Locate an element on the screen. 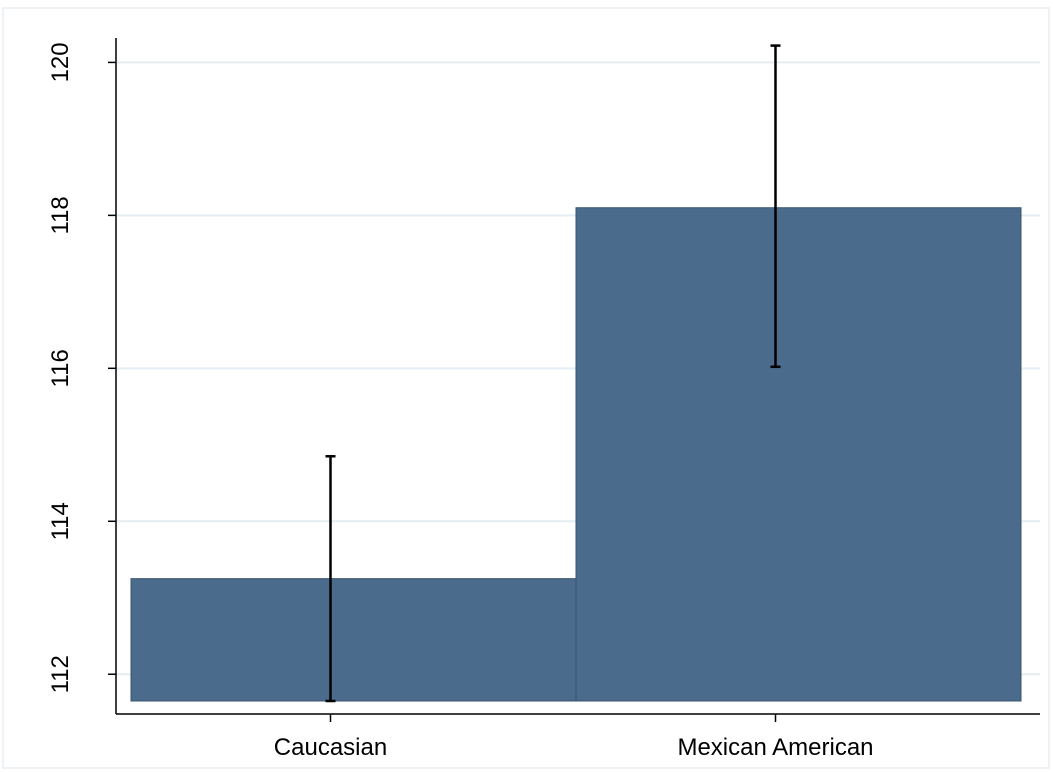 The image size is (1053, 772). y-tick-label: 120 is located at coordinates (60, 62).